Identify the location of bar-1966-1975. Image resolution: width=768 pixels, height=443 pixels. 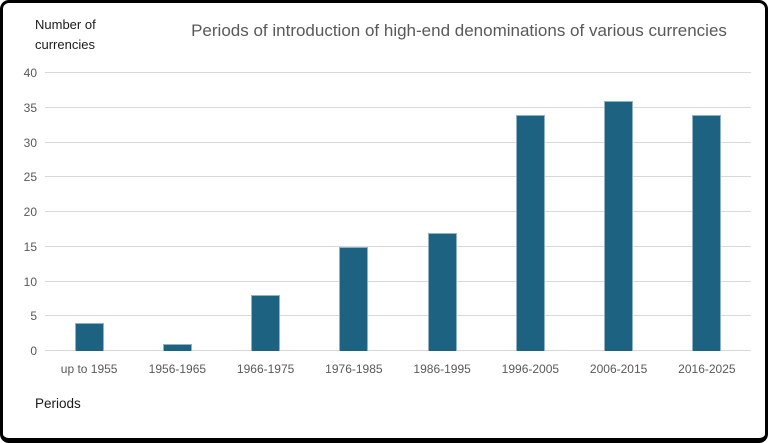
(266, 323).